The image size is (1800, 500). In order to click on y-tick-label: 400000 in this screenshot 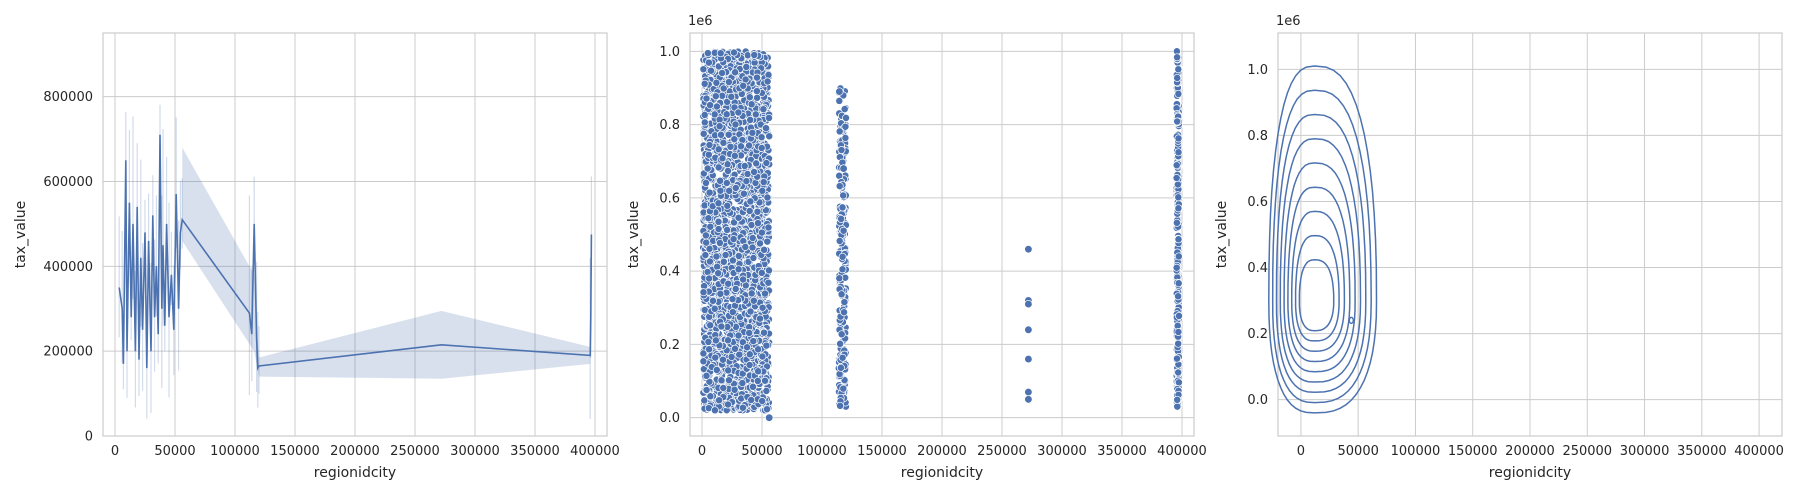, I will do `click(68, 267)`.